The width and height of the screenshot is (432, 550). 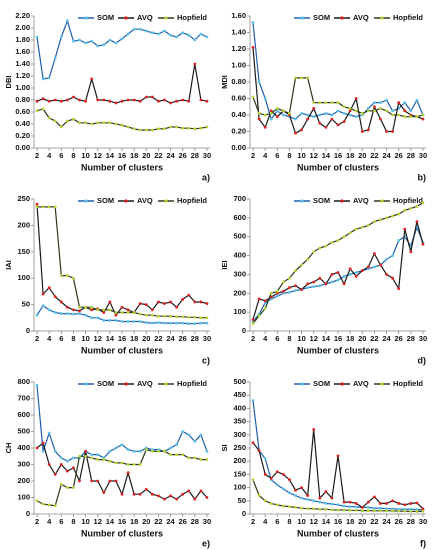 I want to click on y-tick-label: 400, so click(x=239, y=255).